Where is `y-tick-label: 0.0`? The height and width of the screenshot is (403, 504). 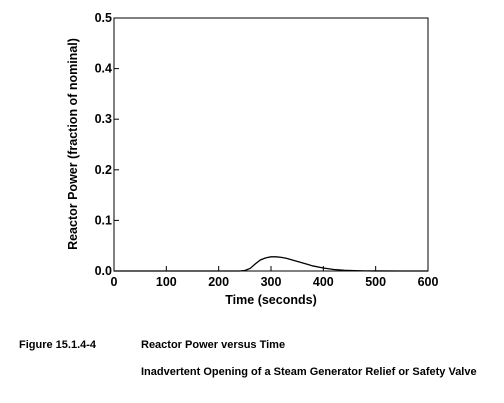
y-tick-label: 0.0 is located at coordinates (103, 271).